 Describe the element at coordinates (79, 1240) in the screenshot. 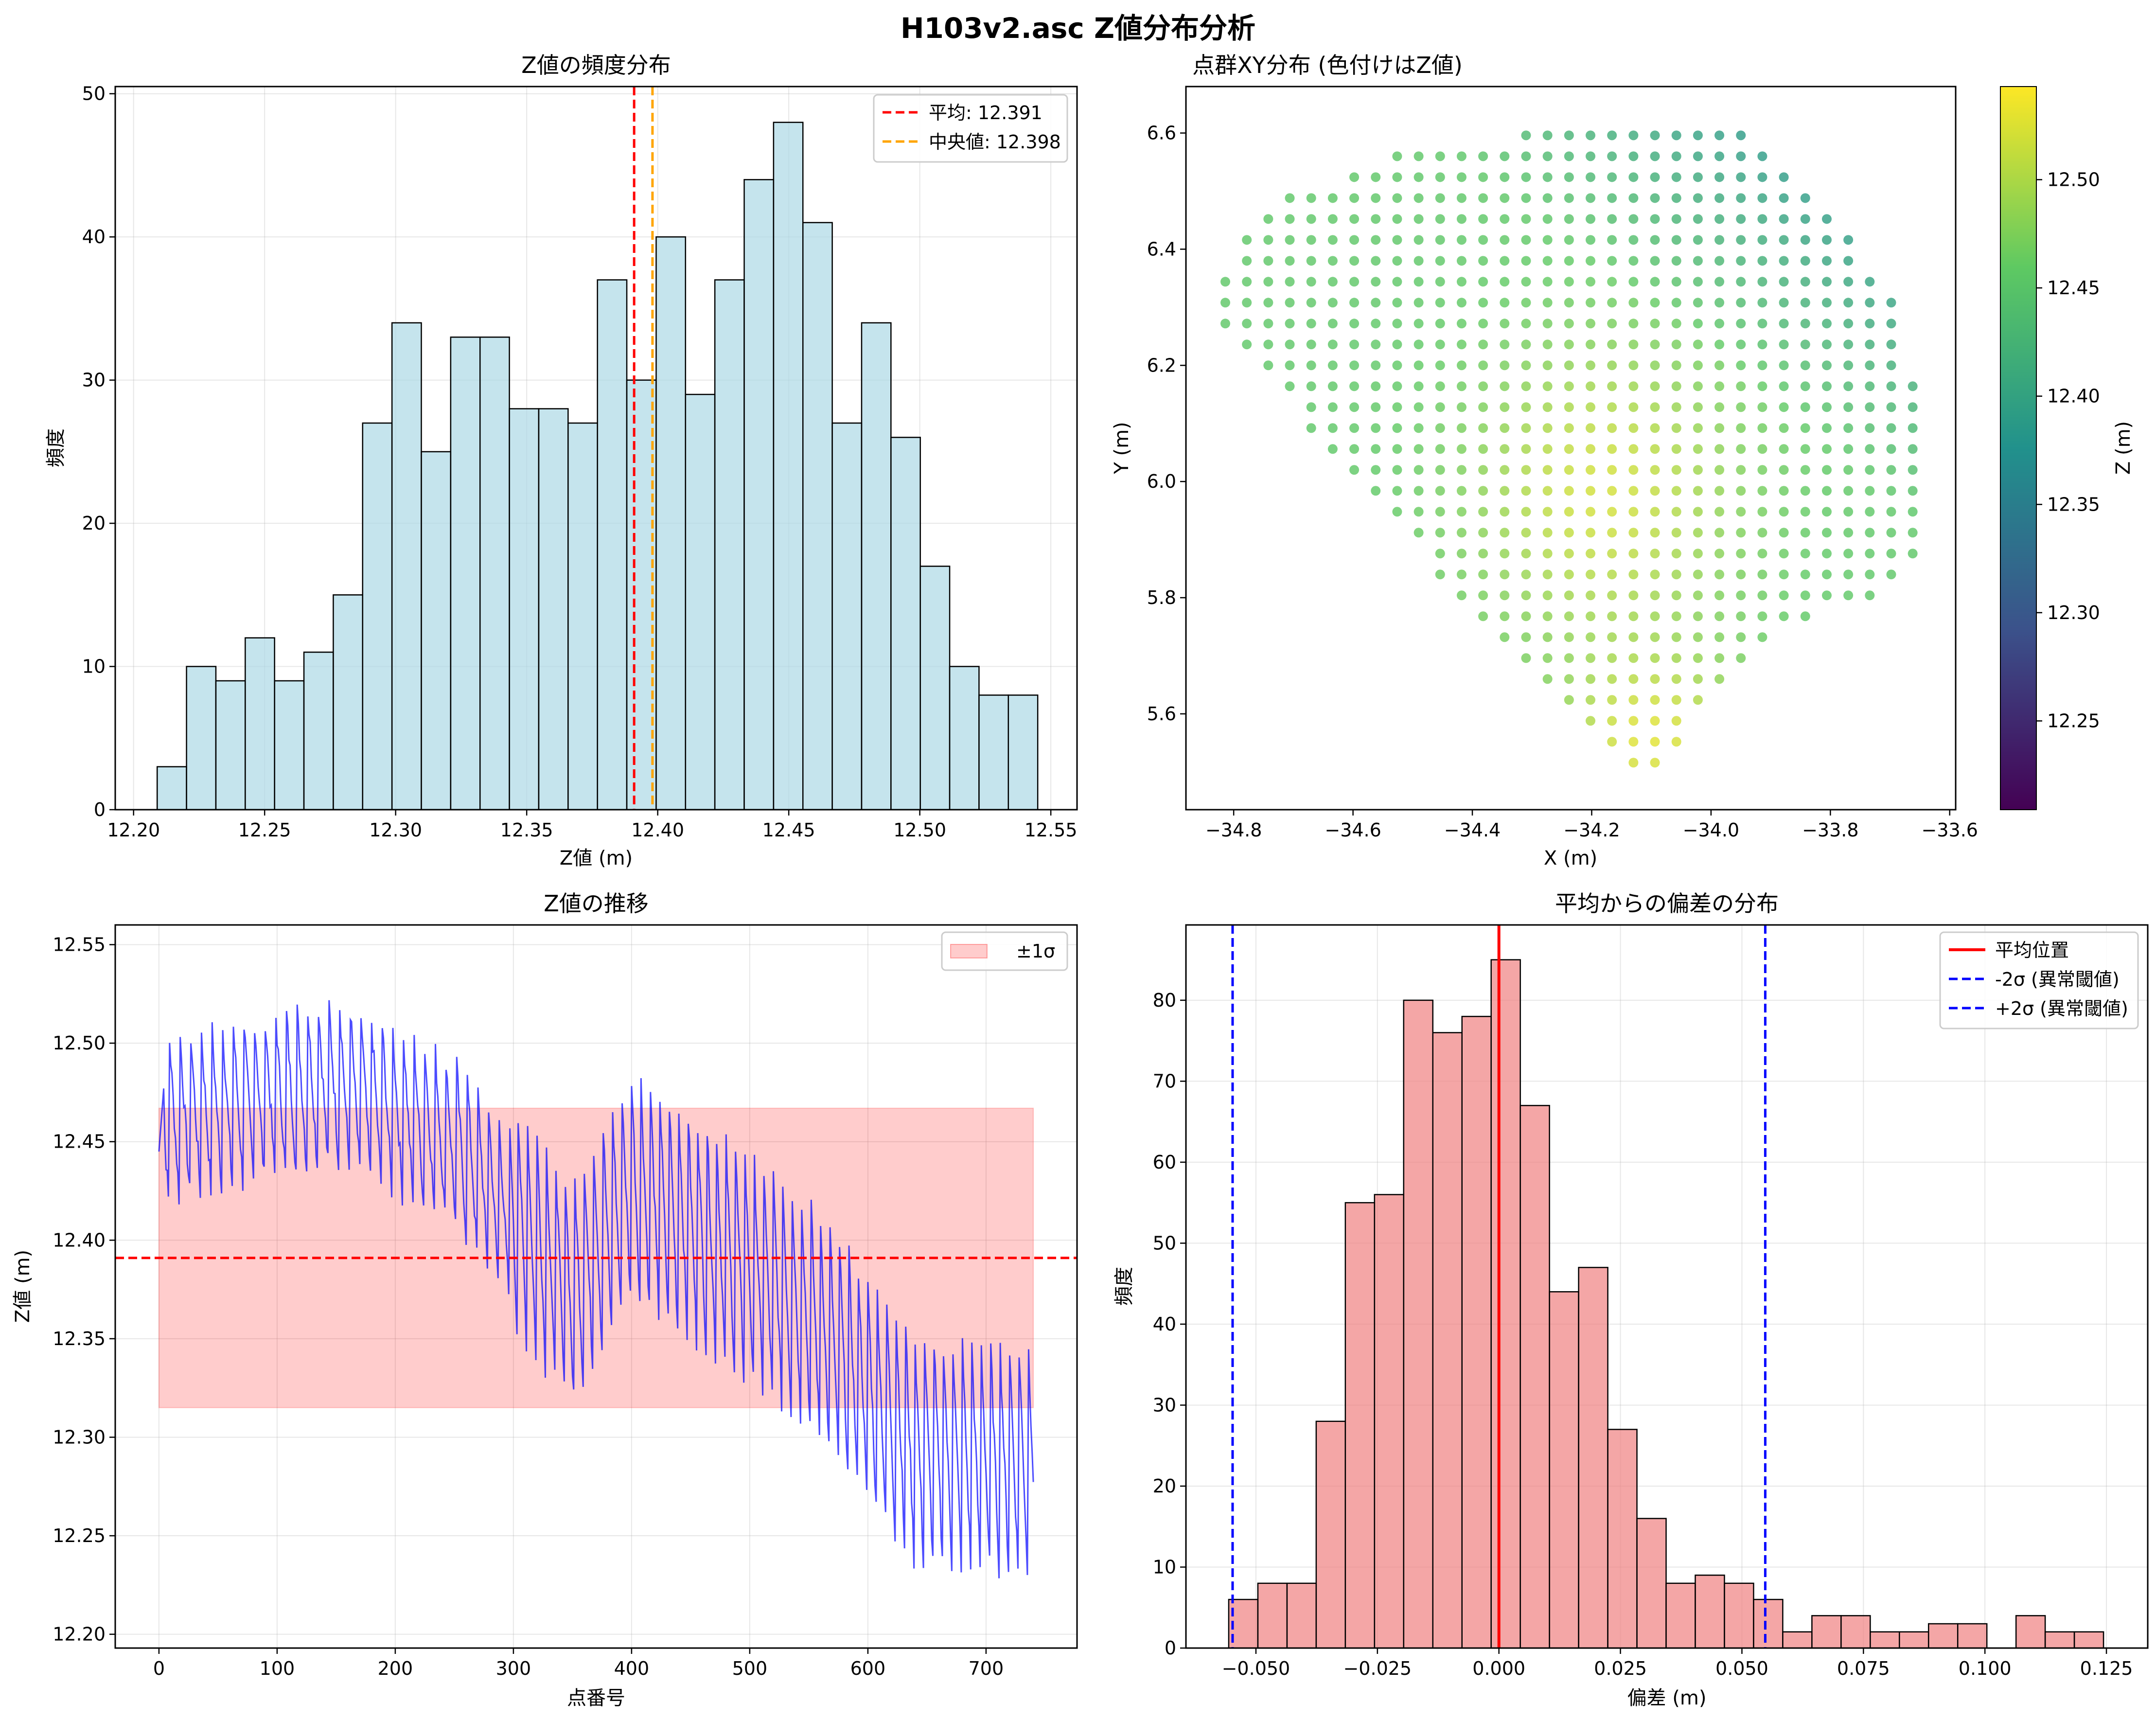

I see `y-tick-label: 12.40` at that location.